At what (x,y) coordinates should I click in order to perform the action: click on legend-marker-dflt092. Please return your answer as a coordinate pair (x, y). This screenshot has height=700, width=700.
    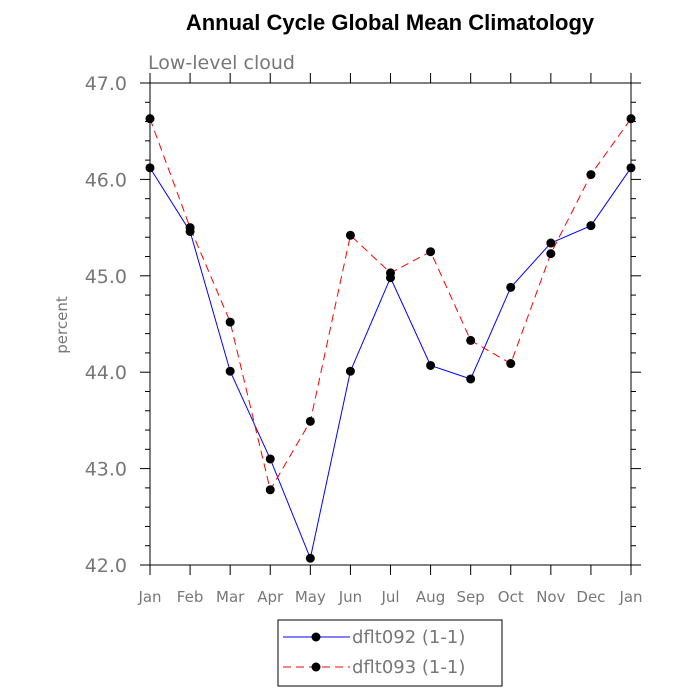
    Looking at the image, I should click on (316, 637).